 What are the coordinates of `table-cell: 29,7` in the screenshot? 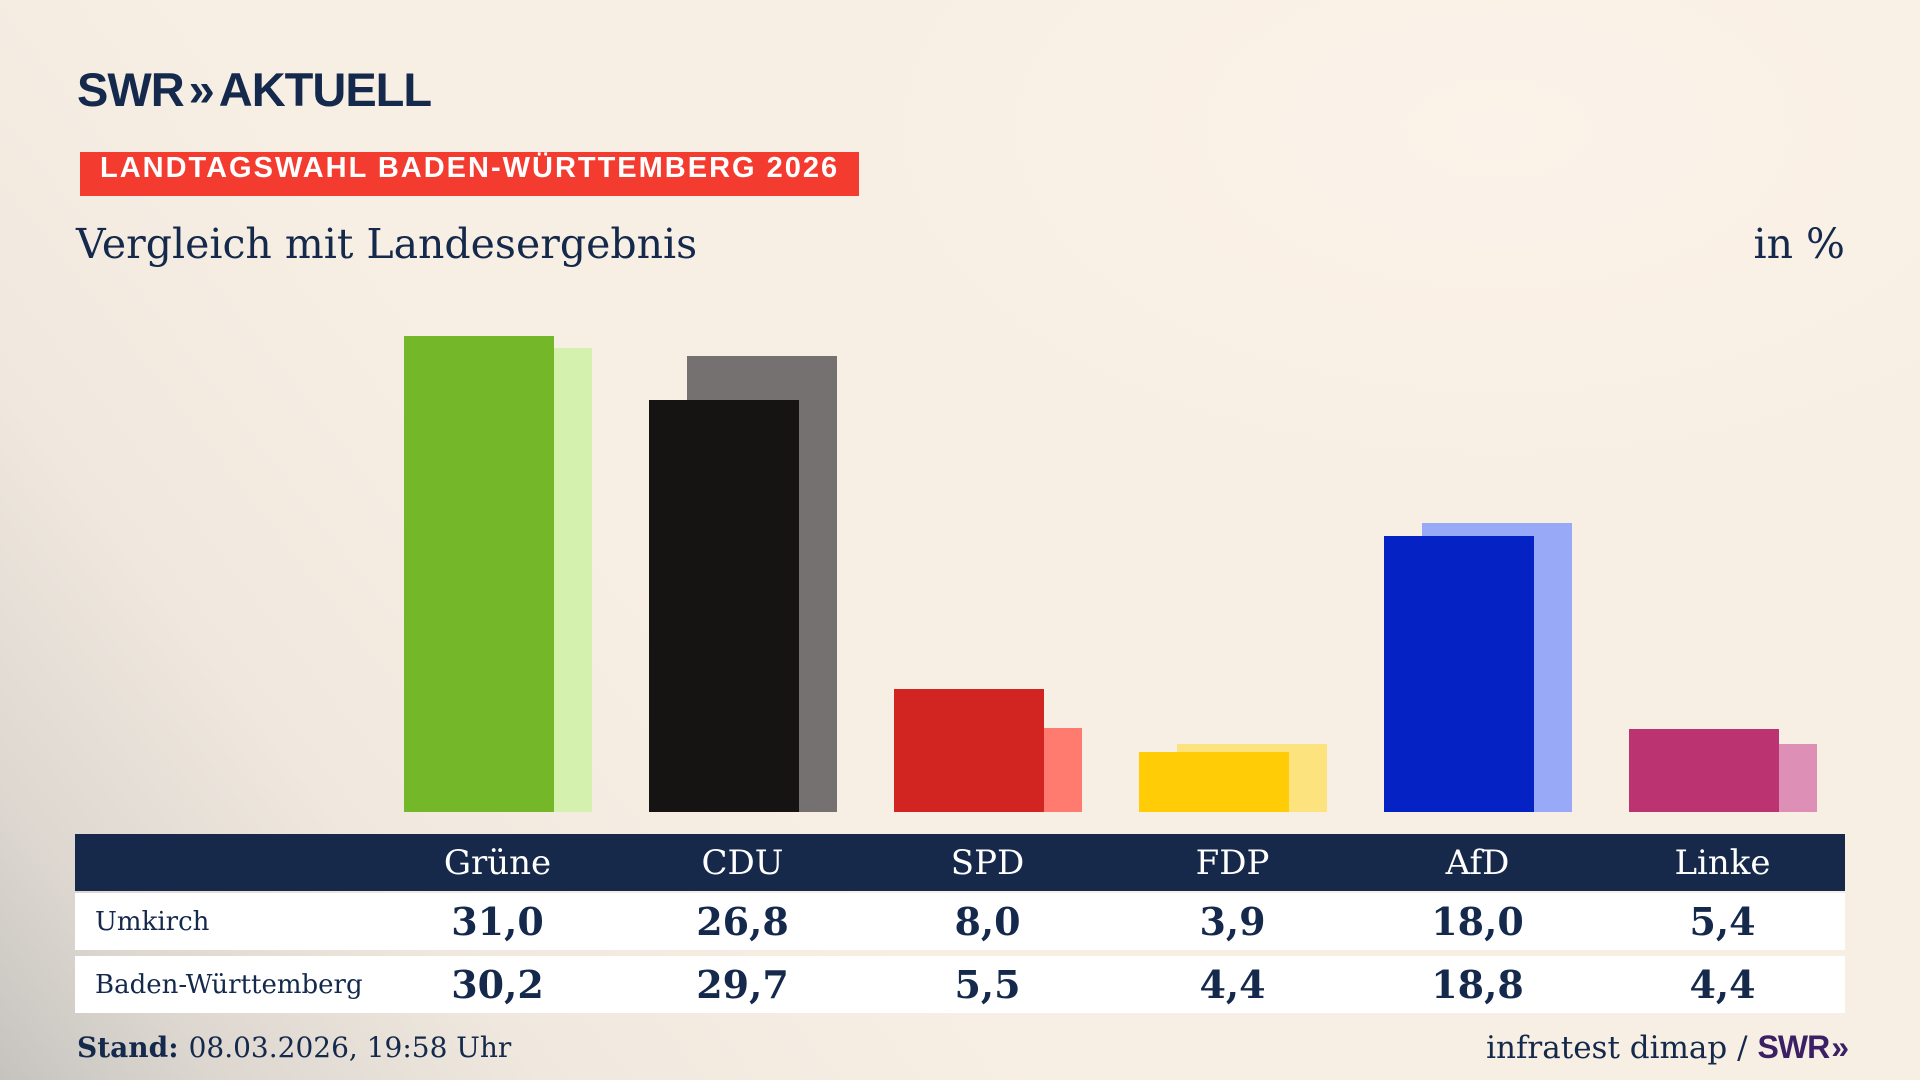 It's located at (742, 984).